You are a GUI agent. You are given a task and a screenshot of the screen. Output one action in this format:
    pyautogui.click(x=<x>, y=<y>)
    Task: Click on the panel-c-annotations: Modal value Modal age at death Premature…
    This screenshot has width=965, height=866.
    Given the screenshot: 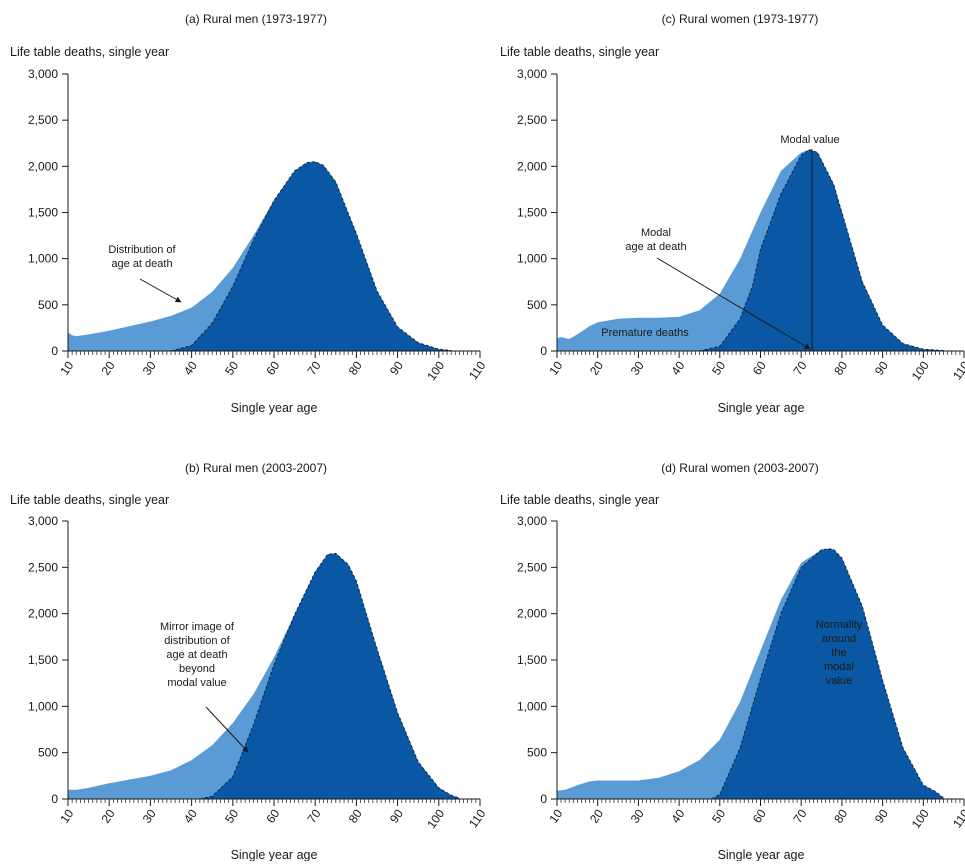 What is the action you would take?
    pyautogui.click(x=720, y=242)
    